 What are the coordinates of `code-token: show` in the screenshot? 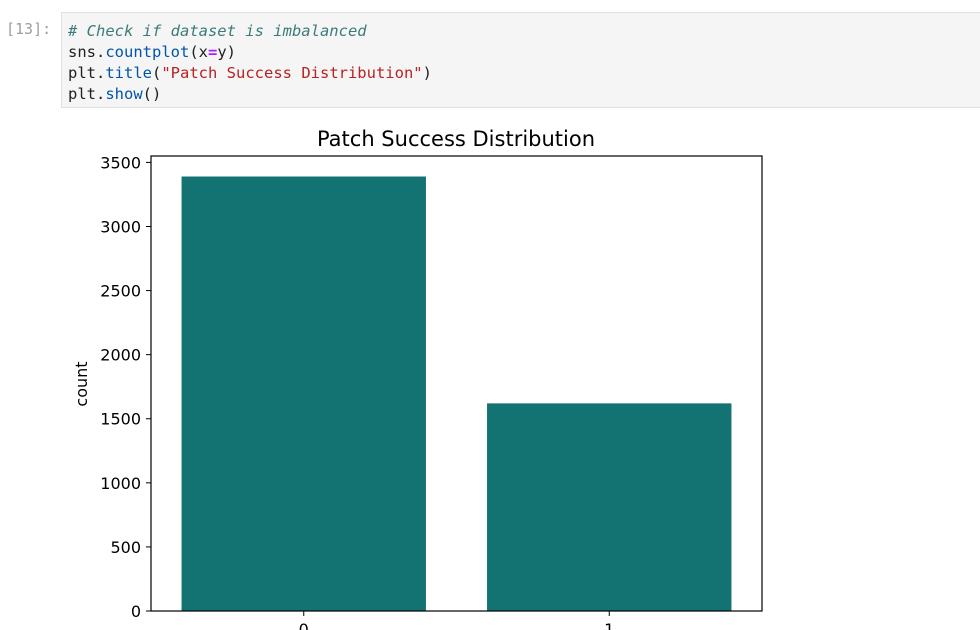 It's located at (124, 94).